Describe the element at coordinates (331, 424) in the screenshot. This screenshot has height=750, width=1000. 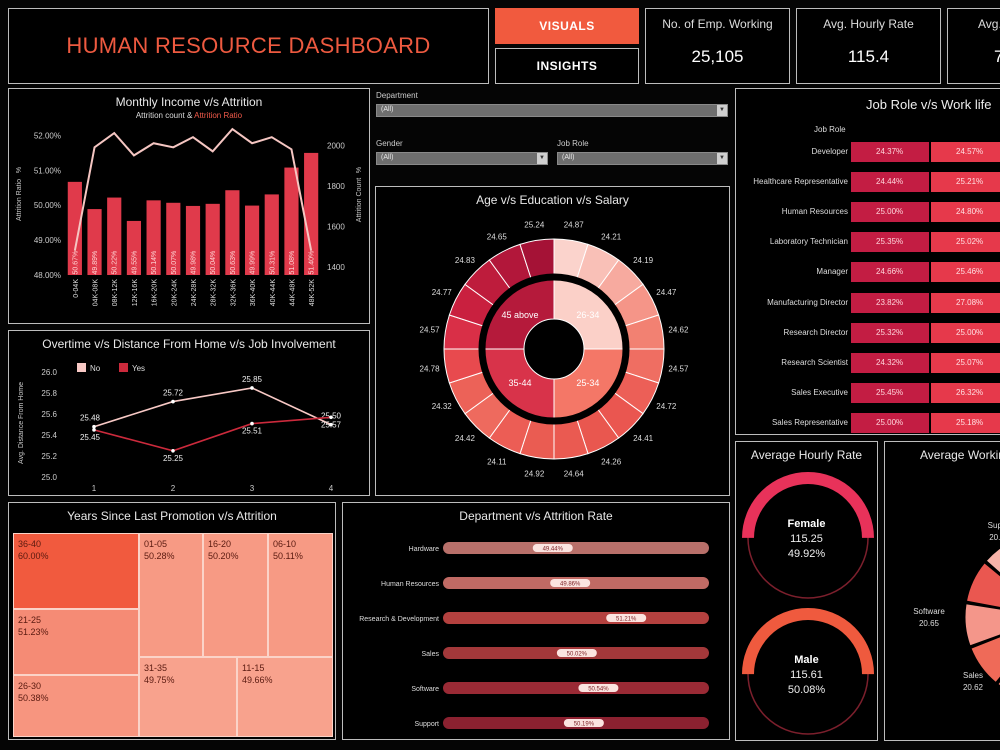
I see `data-label: 25.57` at that location.